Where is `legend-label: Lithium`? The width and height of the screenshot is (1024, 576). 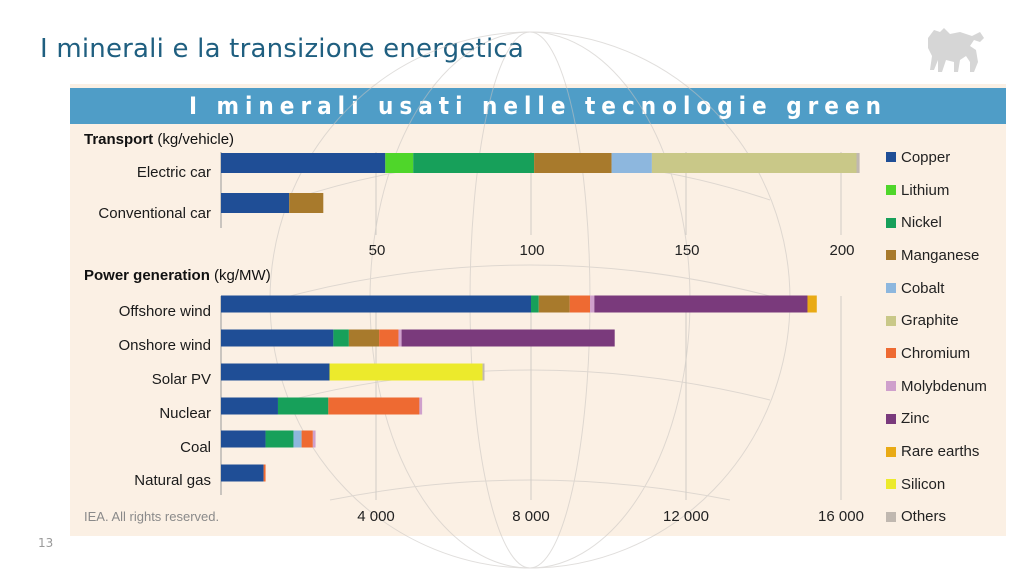 legend-label: Lithium is located at coordinates (925, 190).